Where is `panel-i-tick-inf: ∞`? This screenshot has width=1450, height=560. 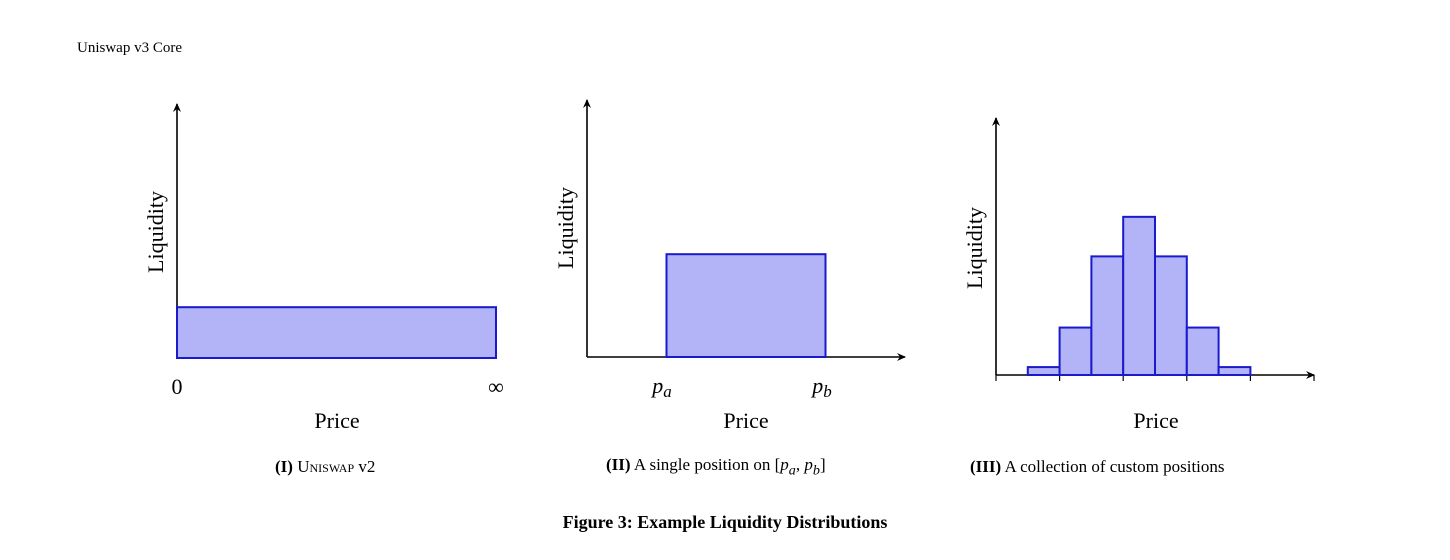 panel-i-tick-inf: ∞ is located at coordinates (496, 386).